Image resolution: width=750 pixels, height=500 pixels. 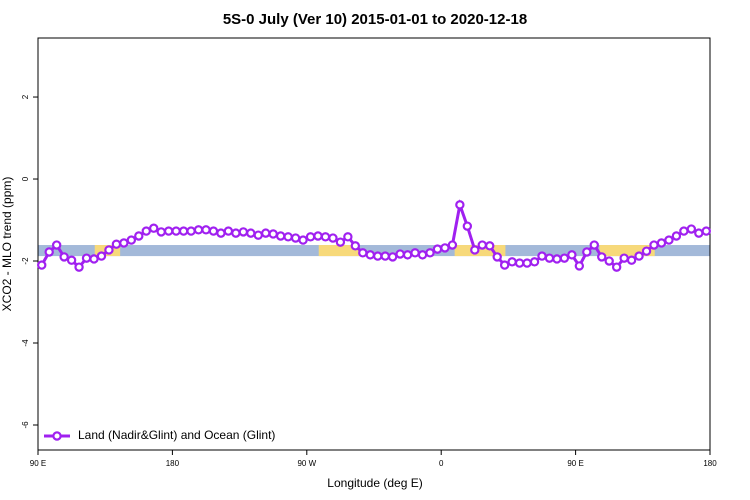 What do you see at coordinates (25, 425) in the screenshot?
I see `y-tick-label: -6` at bounding box center [25, 425].